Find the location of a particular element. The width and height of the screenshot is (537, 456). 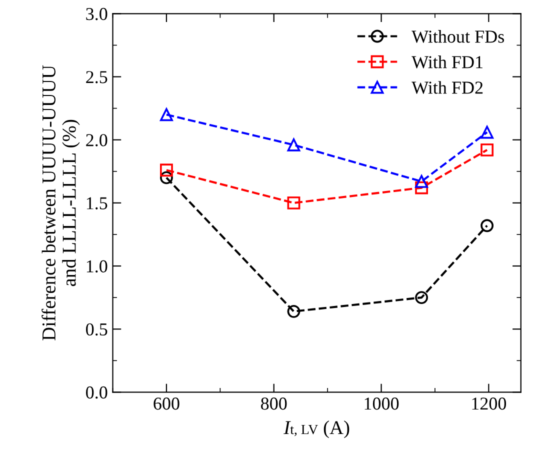

y-tick-label: 1.0 is located at coordinates (97, 266).